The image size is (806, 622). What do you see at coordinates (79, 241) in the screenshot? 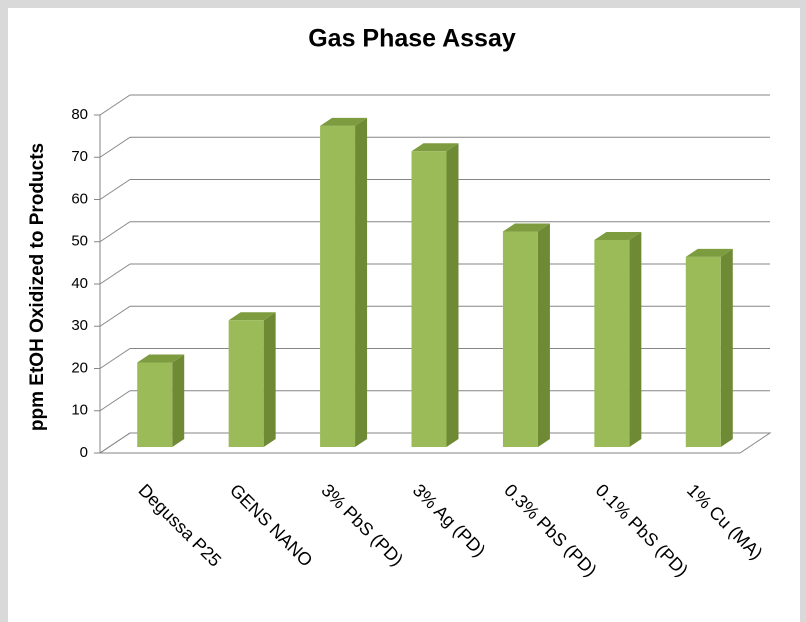
I see `y-tick-label: 50` at bounding box center [79, 241].